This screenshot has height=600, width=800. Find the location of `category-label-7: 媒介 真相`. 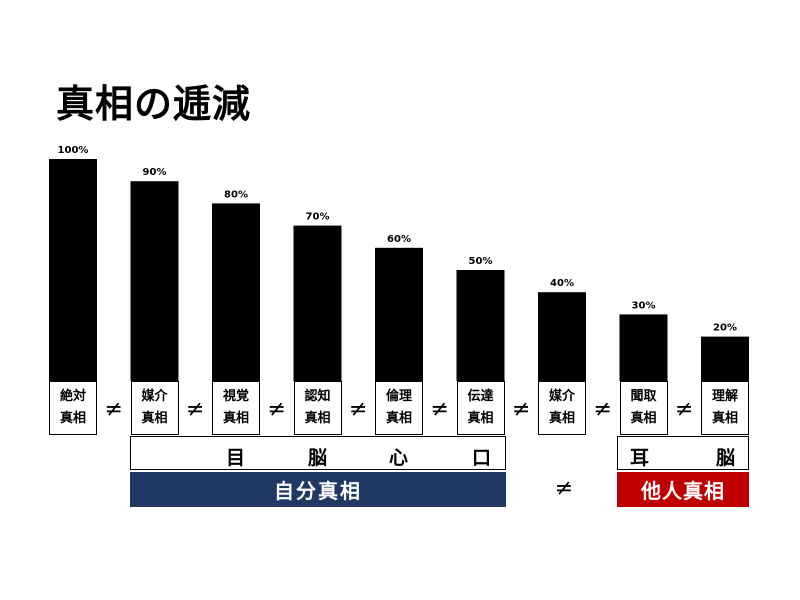

category-label-7: 媒介 真相 is located at coordinates (562, 408).